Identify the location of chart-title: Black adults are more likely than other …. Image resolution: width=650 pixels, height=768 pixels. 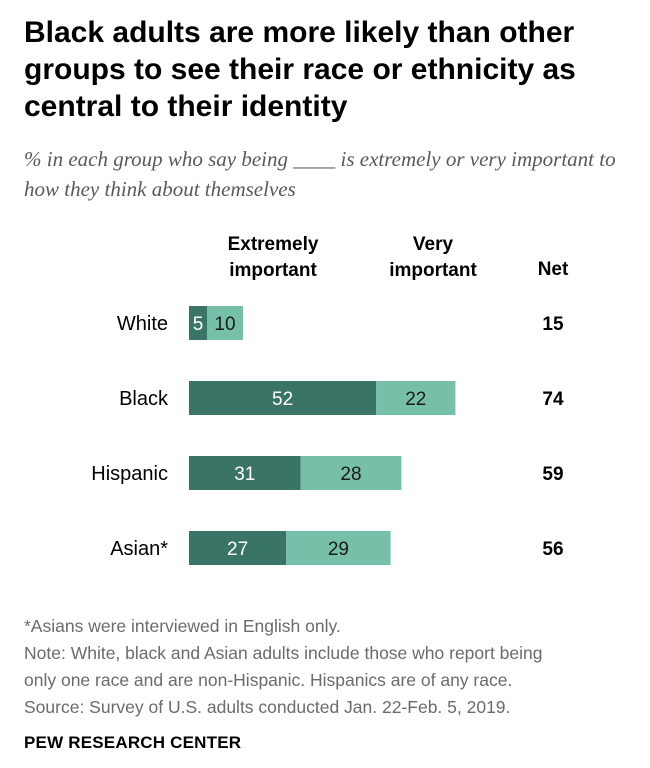
(300, 69).